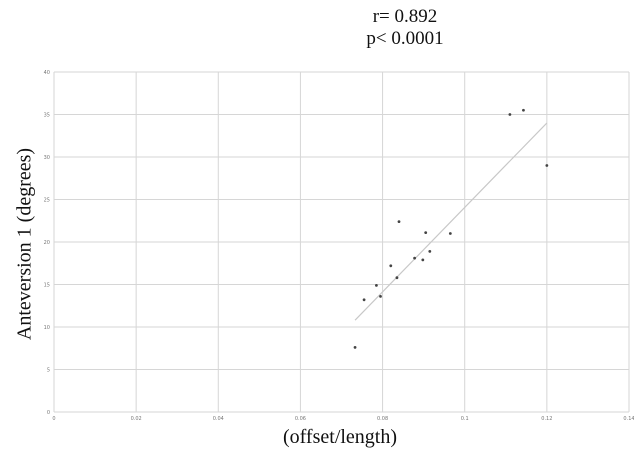 The image size is (634, 456). I want to click on trendline, so click(451, 221).